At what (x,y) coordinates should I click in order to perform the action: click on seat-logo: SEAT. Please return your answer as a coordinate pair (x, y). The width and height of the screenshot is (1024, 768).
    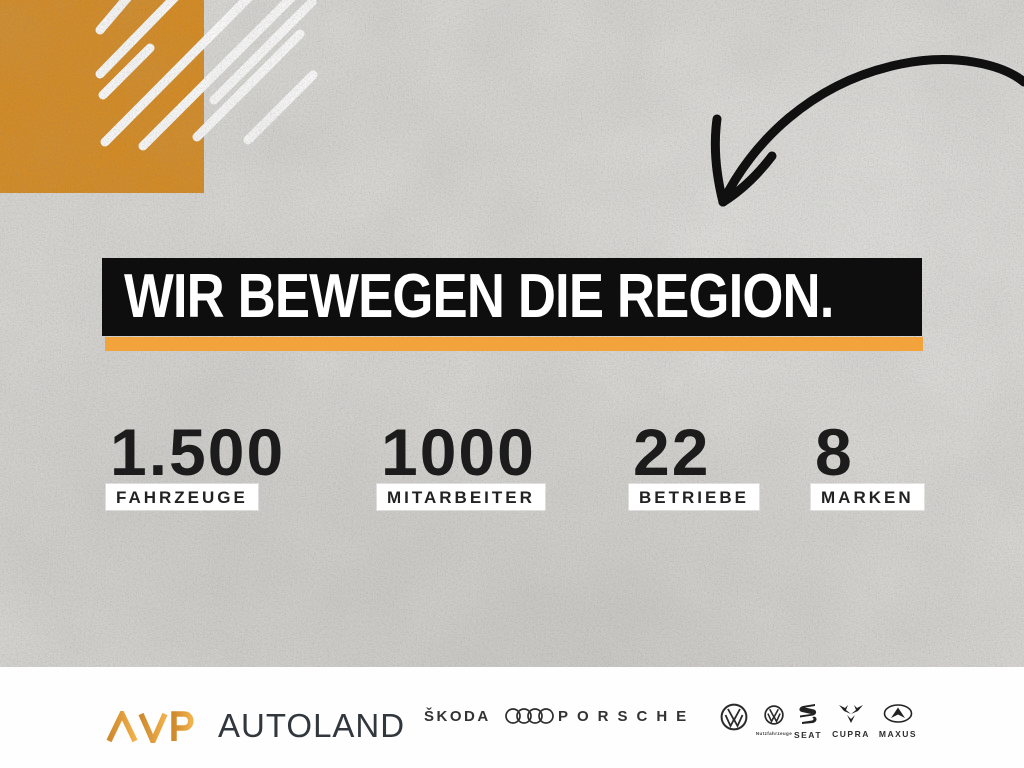
    Looking at the image, I should click on (808, 722).